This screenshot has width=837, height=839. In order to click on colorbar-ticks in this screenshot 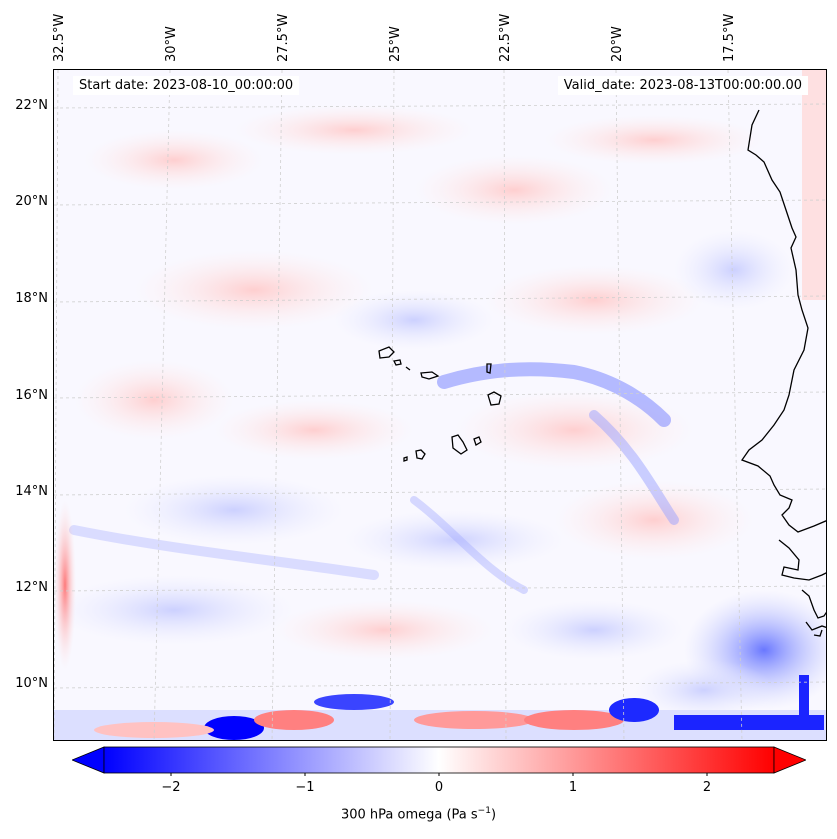, I will do `click(439, 774)`.